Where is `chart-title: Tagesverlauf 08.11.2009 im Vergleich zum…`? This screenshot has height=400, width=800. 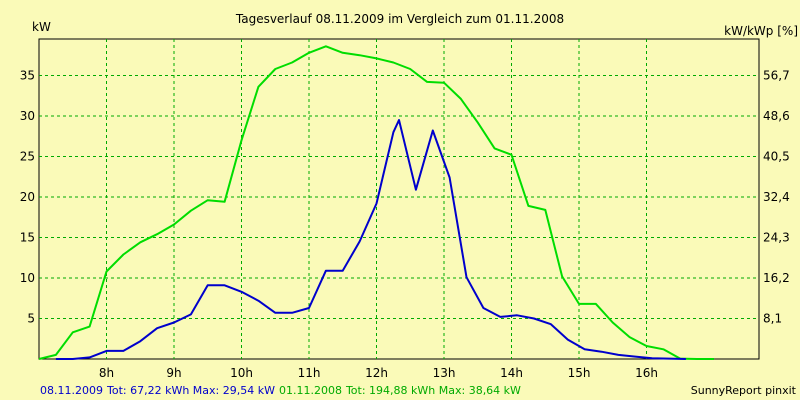 chart-title: Tagesverlauf 08.11.2009 im Vergleich zum… is located at coordinates (399, 19).